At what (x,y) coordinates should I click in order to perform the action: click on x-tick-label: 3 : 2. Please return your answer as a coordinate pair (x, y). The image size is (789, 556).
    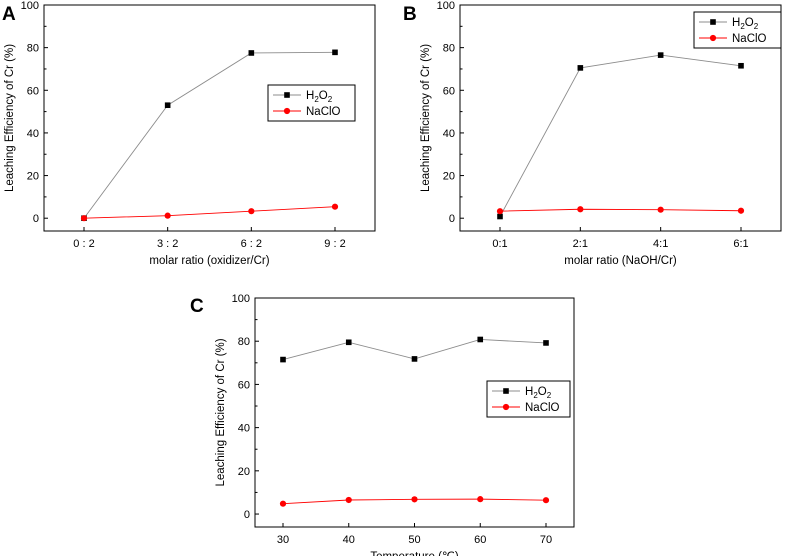
    Looking at the image, I should click on (167, 244).